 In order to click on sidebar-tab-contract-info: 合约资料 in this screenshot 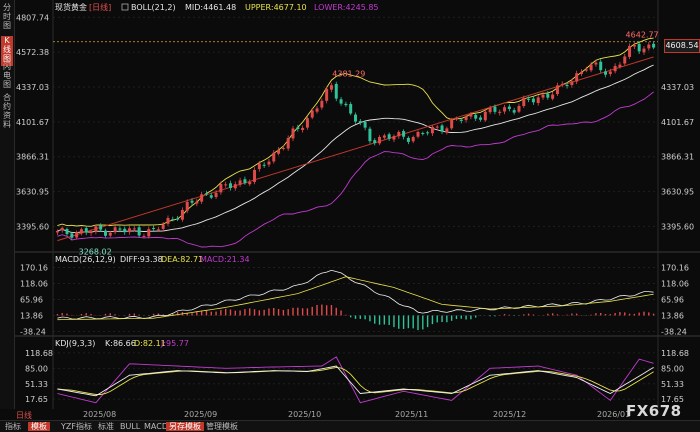, I will do `click(7, 111)`.